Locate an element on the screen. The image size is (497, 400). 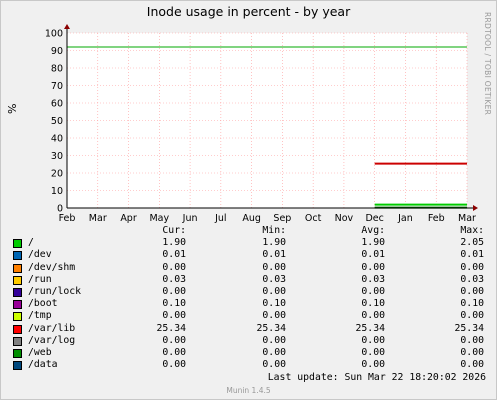
legend-row: /web 0.00 0.00 0.00 0.00 is located at coordinates (249, 353).